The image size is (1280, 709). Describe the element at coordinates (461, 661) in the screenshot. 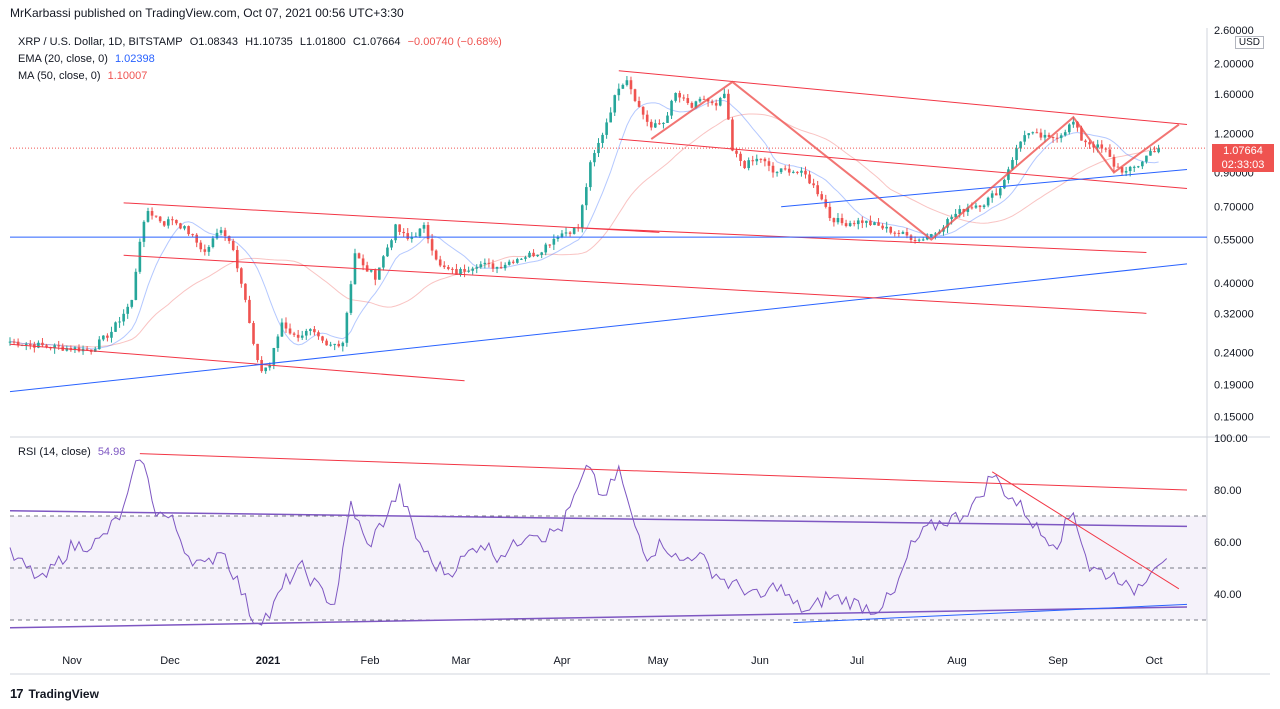

I see `time-tick-label: Mar` at that location.